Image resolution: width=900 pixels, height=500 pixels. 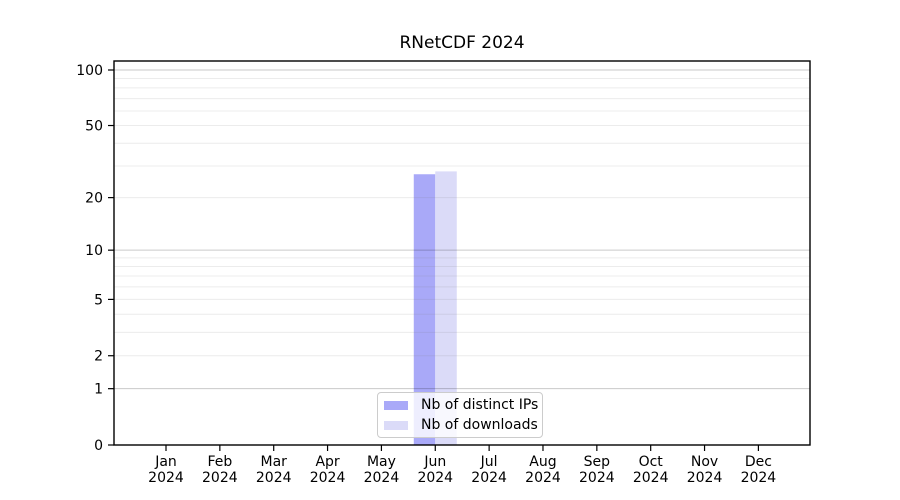 What do you see at coordinates (460, 415) in the screenshot?
I see `legend: Nb of distinct IPs Nb of downloads` at bounding box center [460, 415].